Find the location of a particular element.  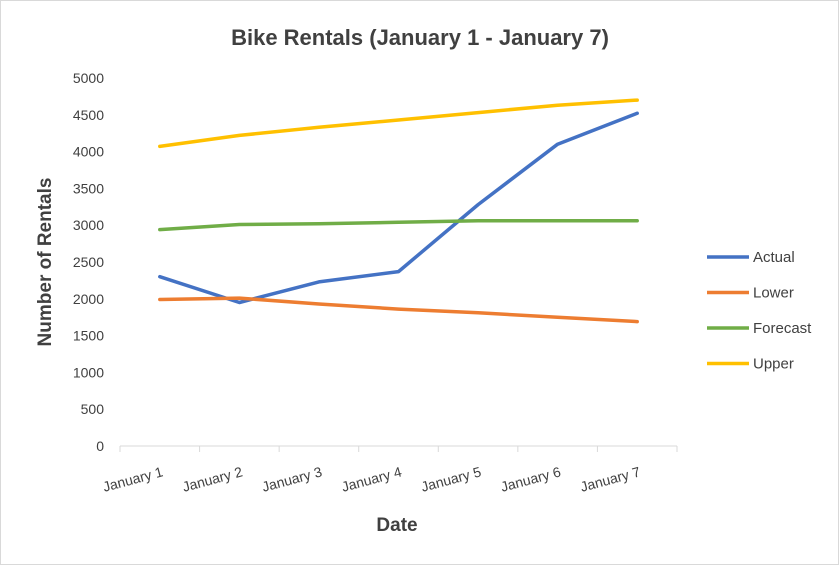

legend-label: Forecast is located at coordinates (782, 328).